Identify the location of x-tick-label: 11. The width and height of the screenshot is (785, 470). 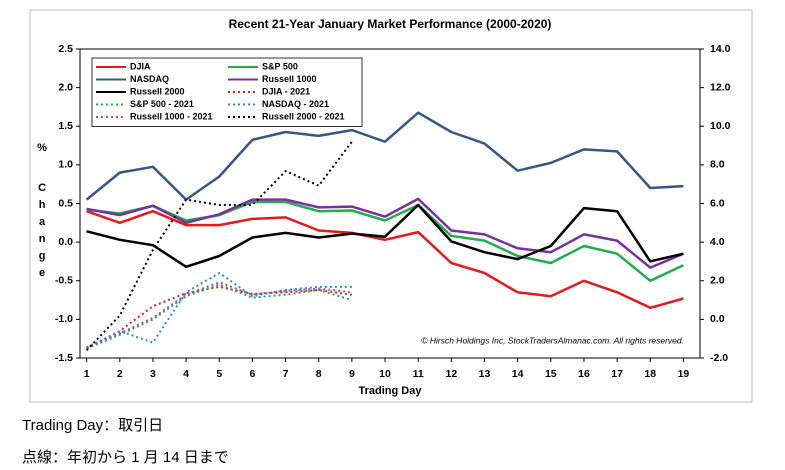
(418, 374).